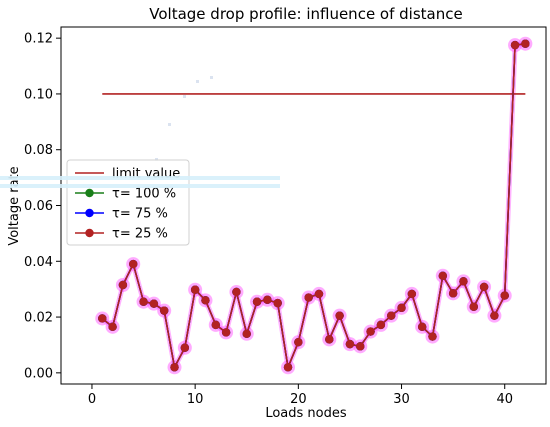 The image size is (550, 427). I want to click on x-axis: 0 10 20 30 40, so click(300, 395).